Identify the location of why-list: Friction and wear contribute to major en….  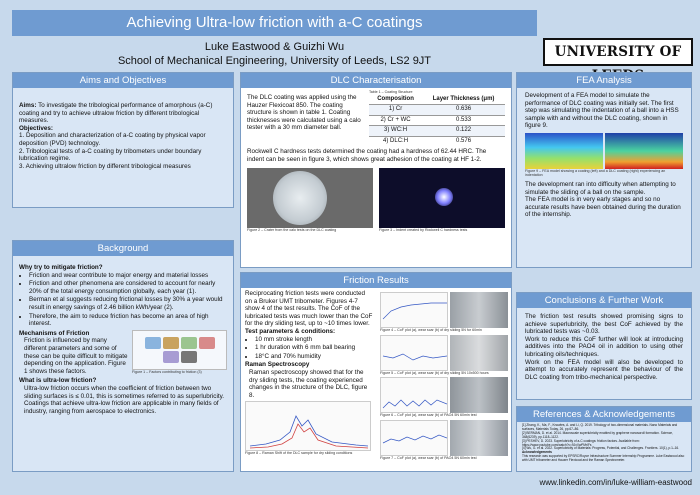
(123, 300).